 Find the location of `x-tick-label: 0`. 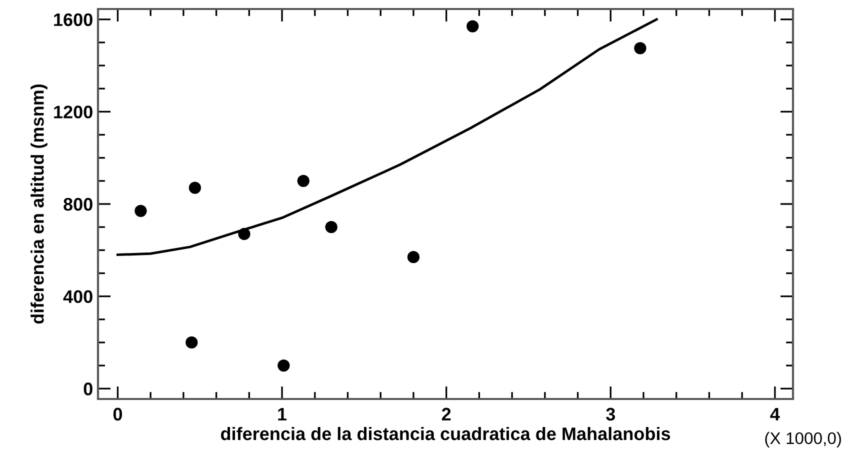

x-tick-label: 0 is located at coordinates (117, 414).